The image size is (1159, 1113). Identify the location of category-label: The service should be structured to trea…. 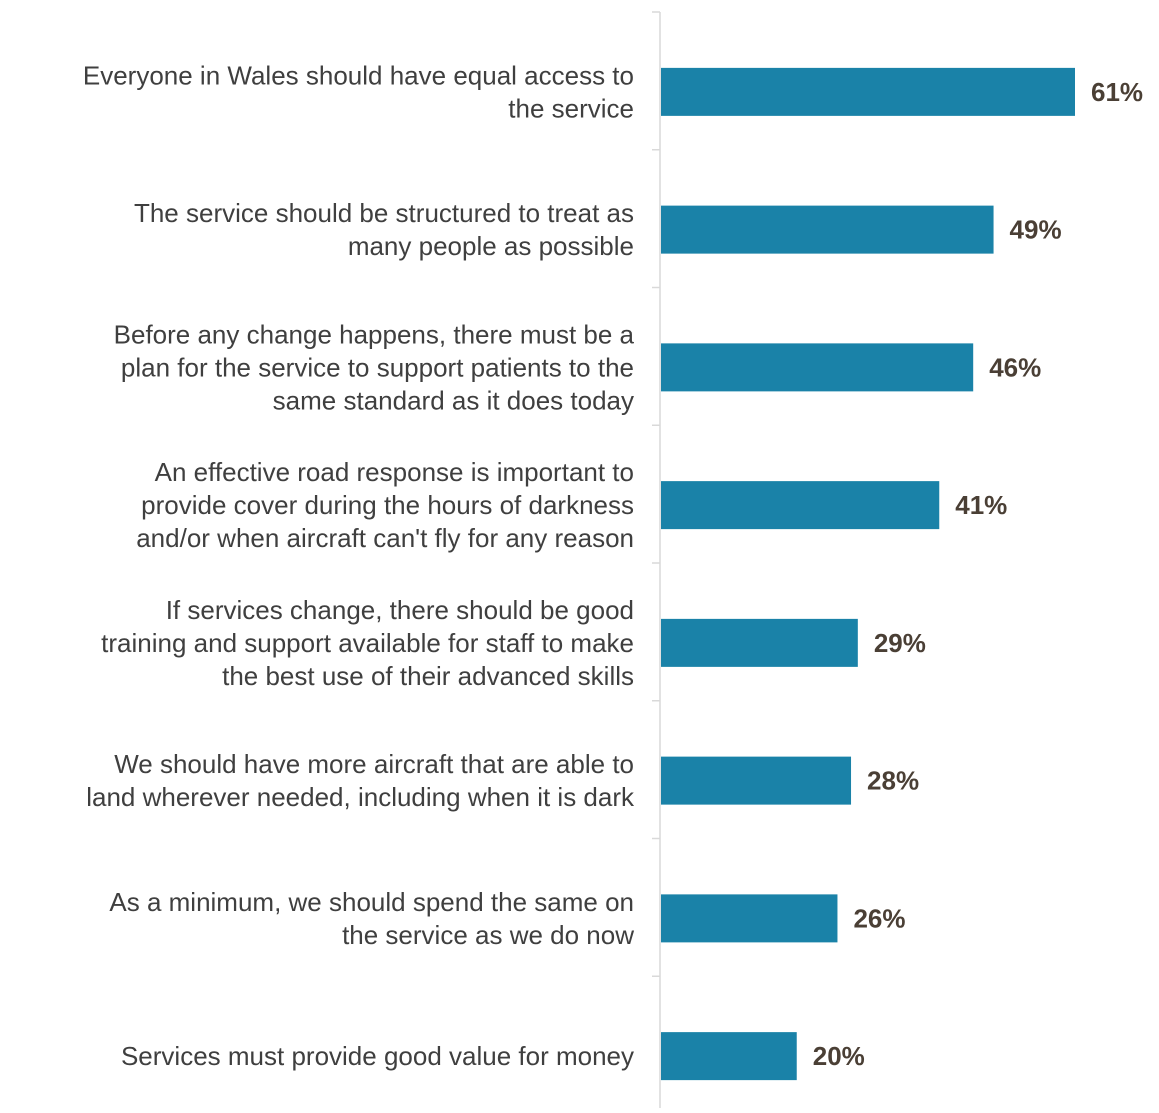
(384, 229).